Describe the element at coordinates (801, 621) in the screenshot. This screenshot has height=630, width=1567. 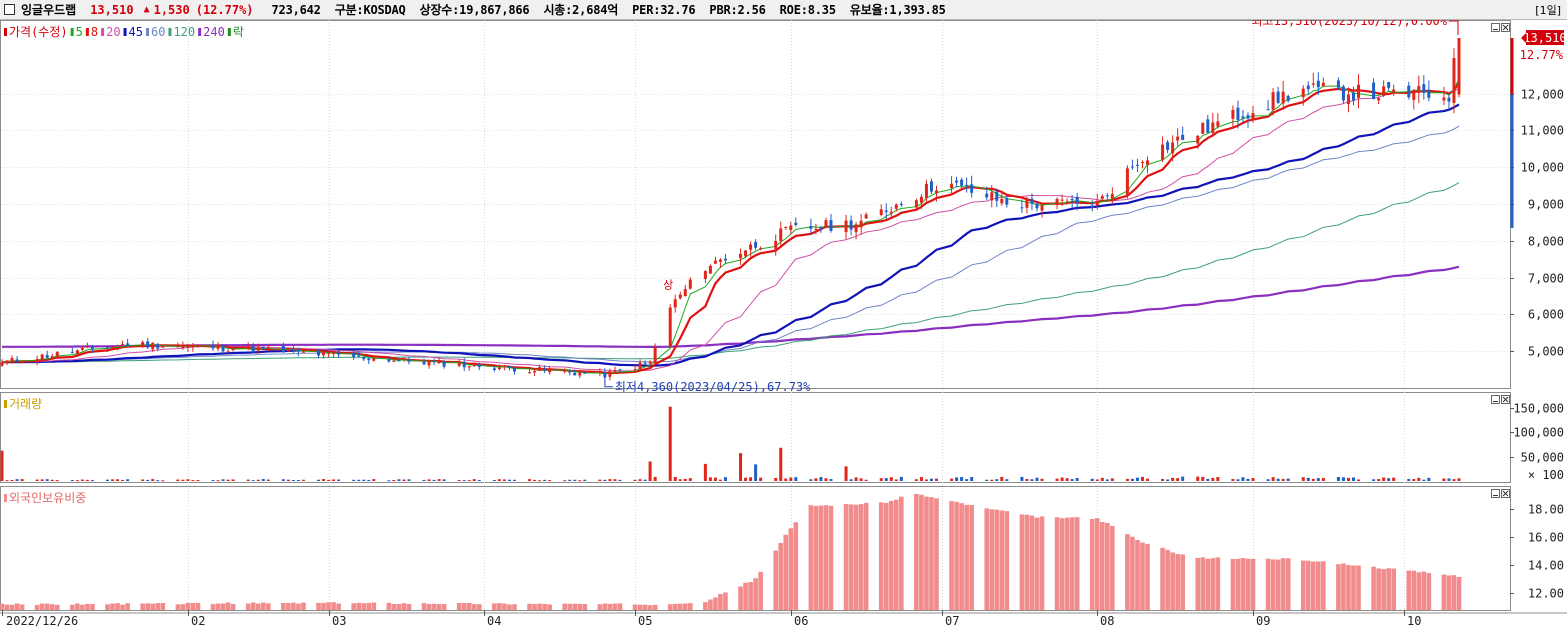
I see `x-tick-label: 06` at that location.